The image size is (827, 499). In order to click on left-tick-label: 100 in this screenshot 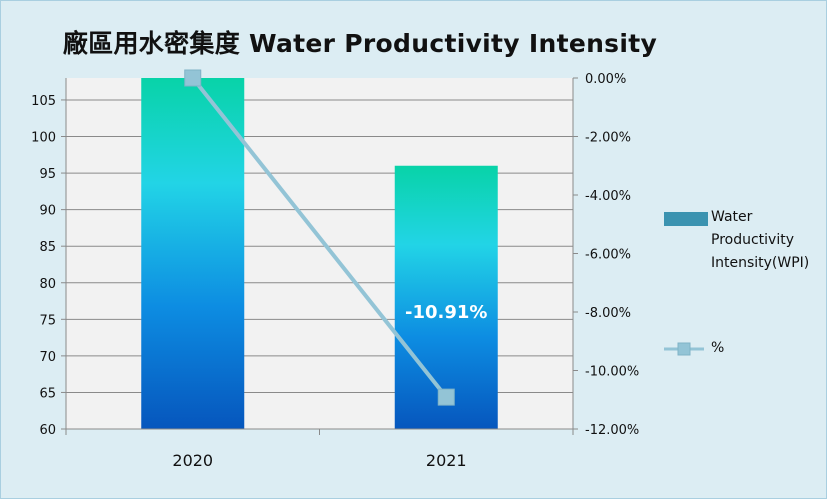, I will do `click(43, 138)`.